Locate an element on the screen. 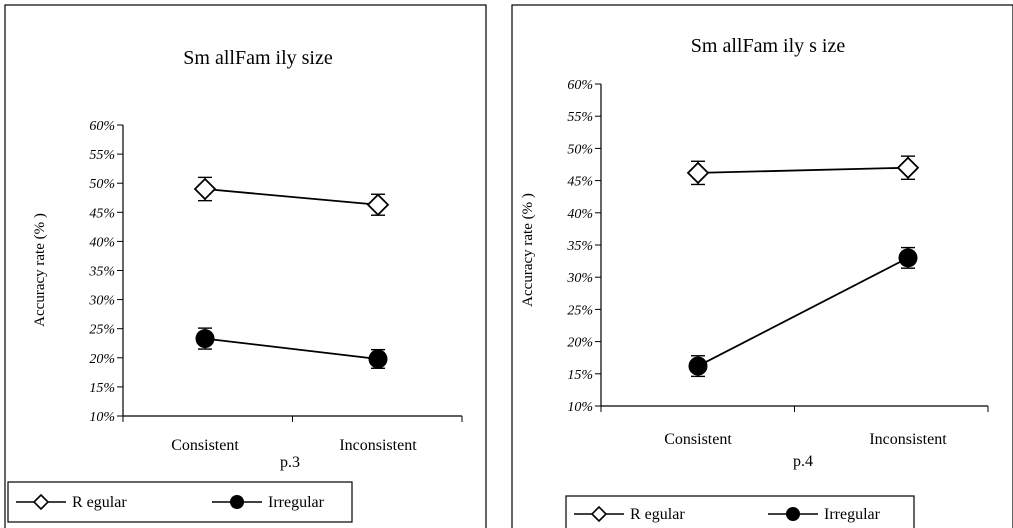  legend-box is located at coordinates (740, 511).